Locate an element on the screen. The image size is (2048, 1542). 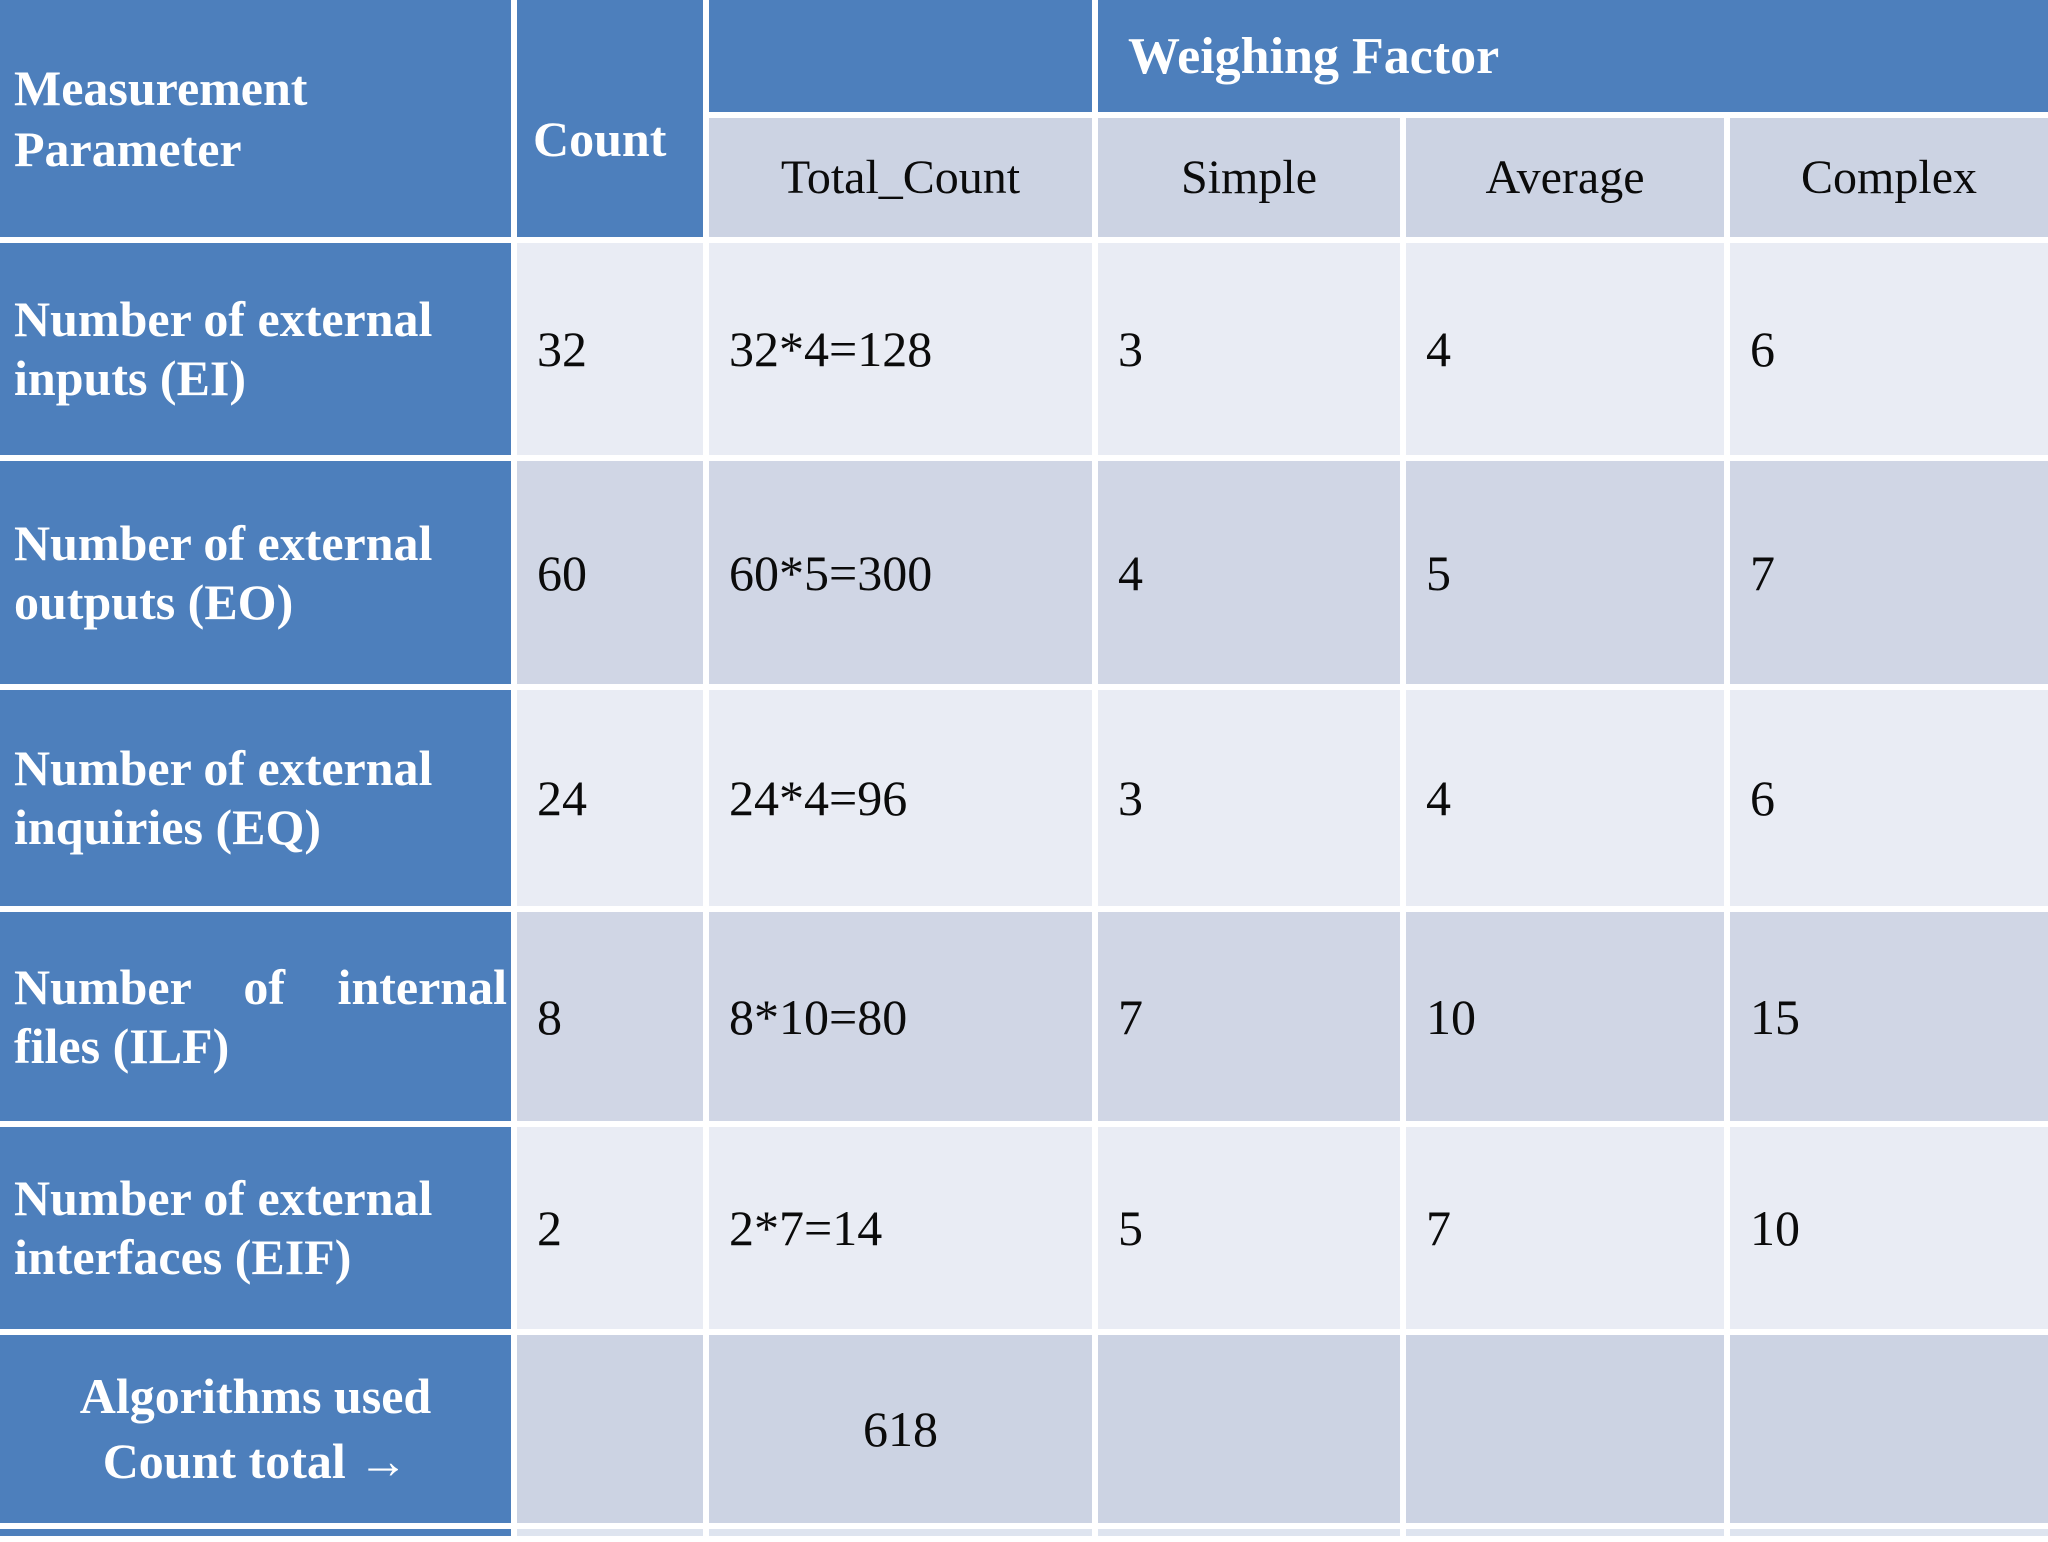
cell-eif-count: 2 is located at coordinates (610, 1228).